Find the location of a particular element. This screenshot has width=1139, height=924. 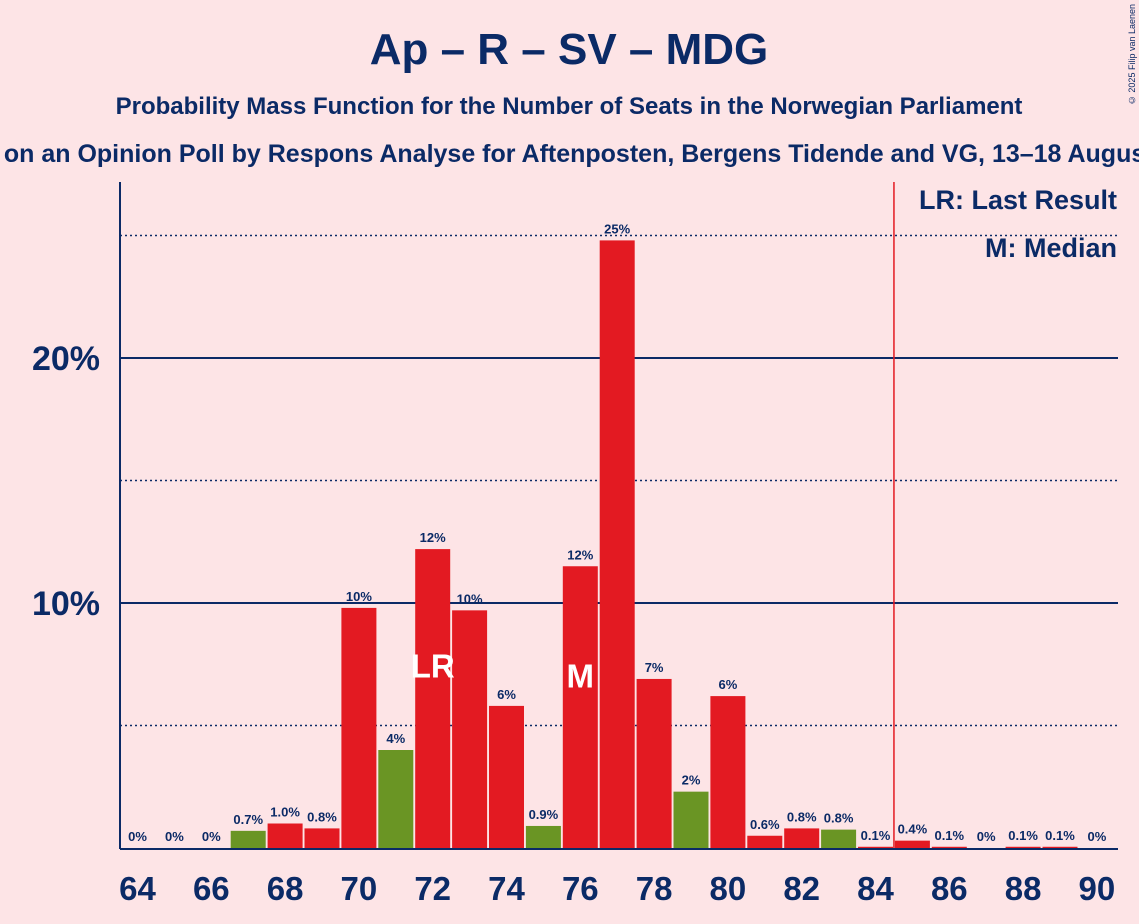

y-tick-label: 10% is located at coordinates (66, 604).